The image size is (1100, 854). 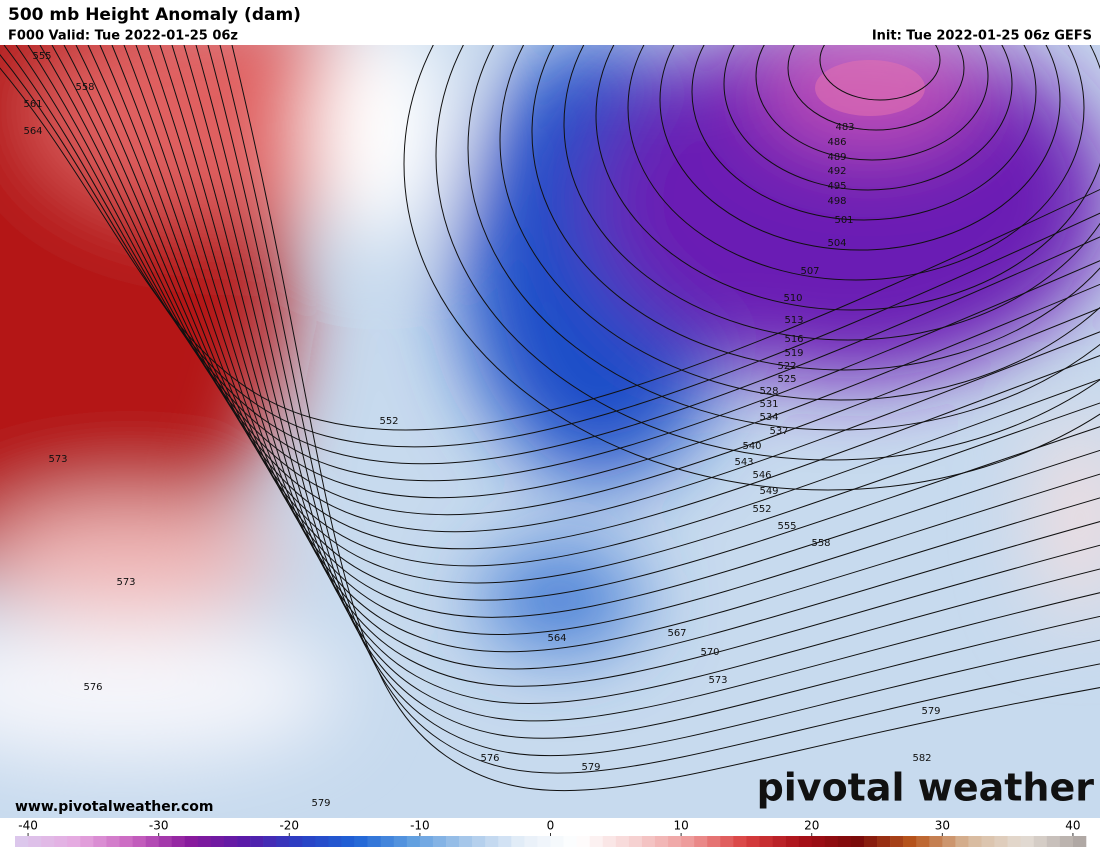 What do you see at coordinates (420, 826) in the screenshot?
I see `colorbar-tick-label: -10` at bounding box center [420, 826].